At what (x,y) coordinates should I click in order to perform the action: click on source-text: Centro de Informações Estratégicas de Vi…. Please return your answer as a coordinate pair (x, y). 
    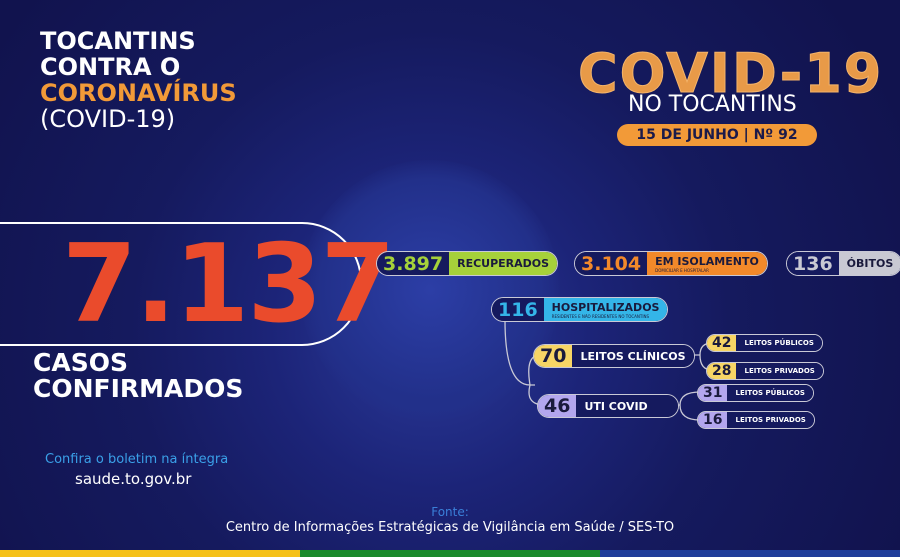
    Looking at the image, I should click on (450, 527).